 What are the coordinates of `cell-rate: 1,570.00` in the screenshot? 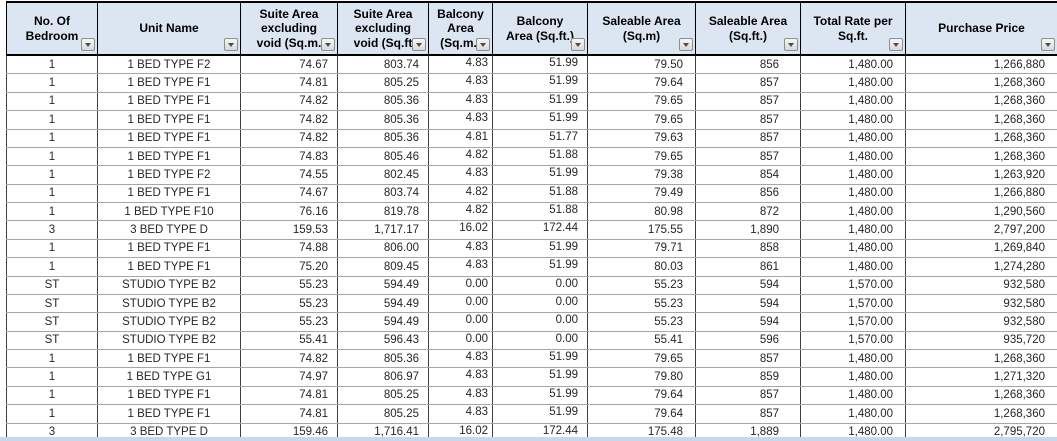 It's located at (852, 322).